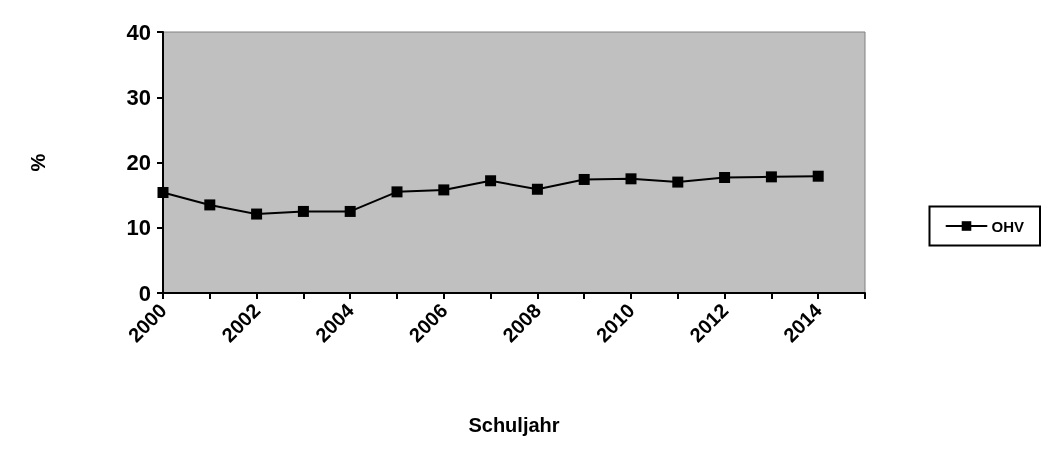  What do you see at coordinates (138, 32) in the screenshot?
I see `y-tick-label: 40` at bounding box center [138, 32].